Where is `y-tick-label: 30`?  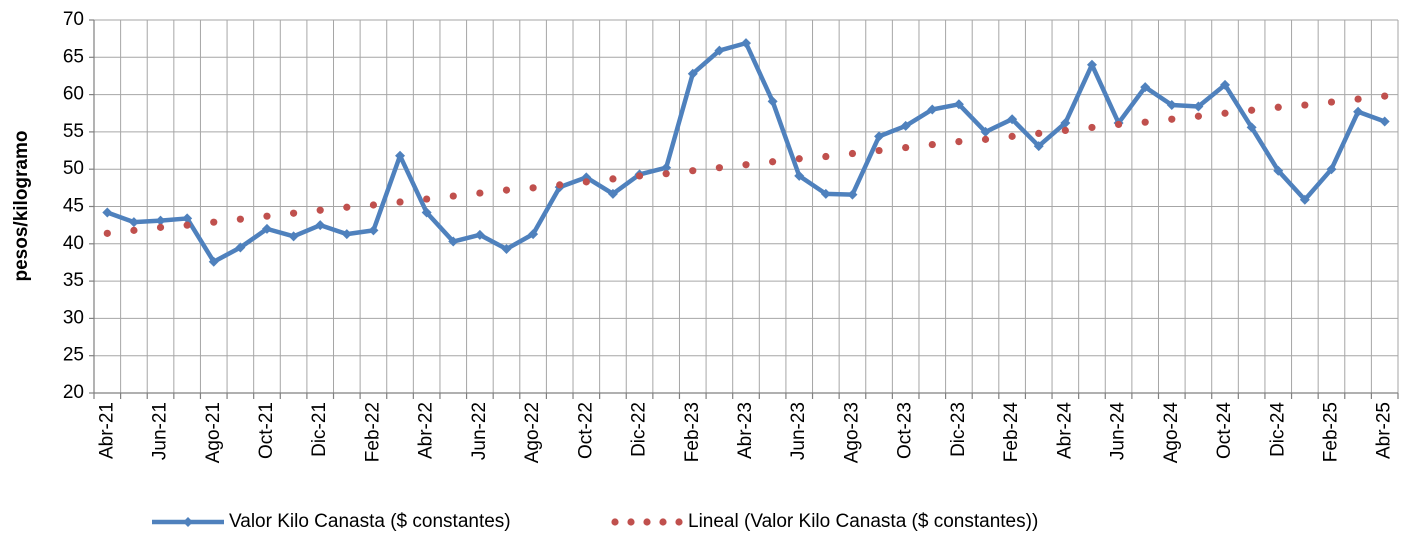 y-tick-label: 30 is located at coordinates (73, 317).